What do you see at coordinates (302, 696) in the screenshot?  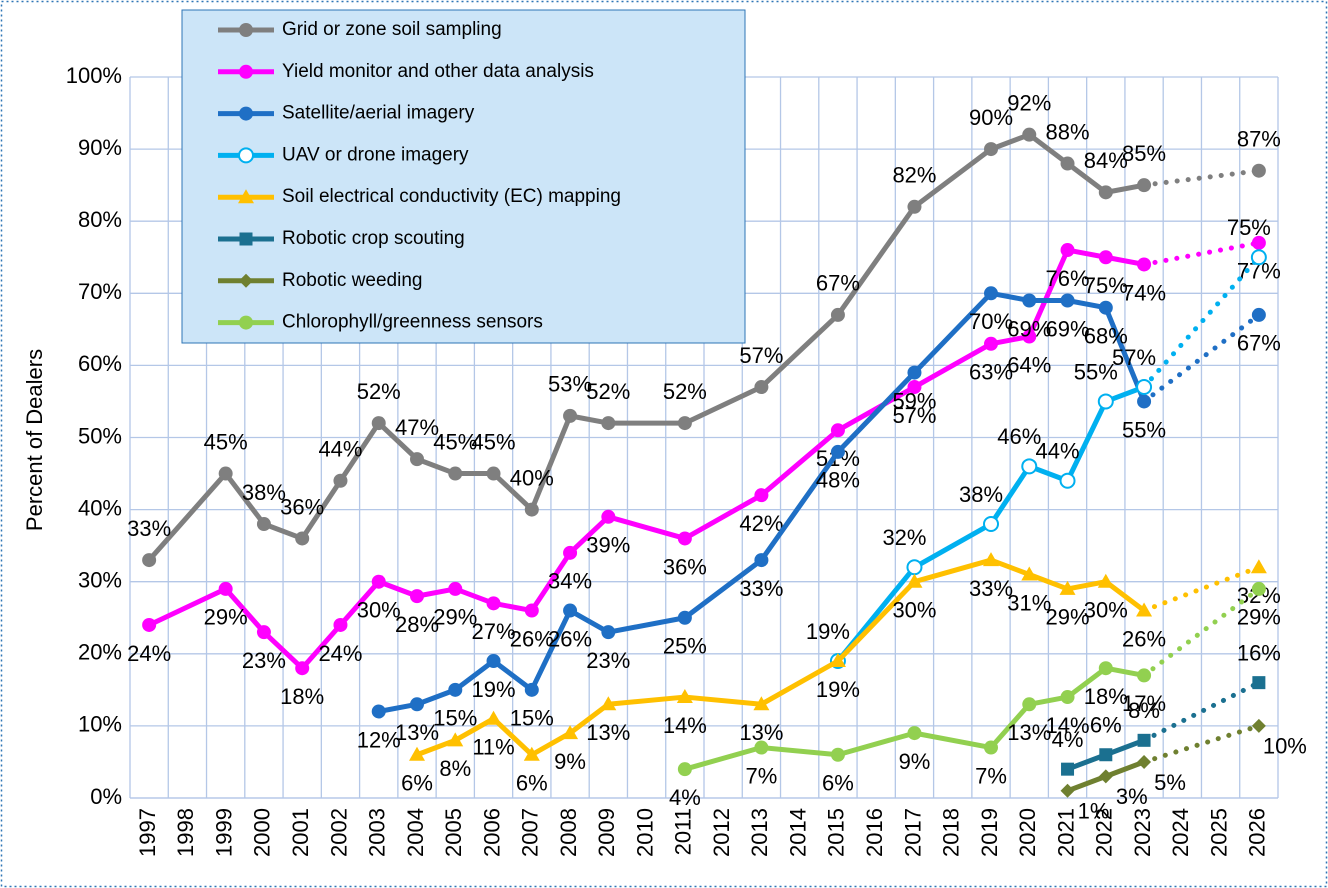 I see `data-label: 18%` at bounding box center [302, 696].